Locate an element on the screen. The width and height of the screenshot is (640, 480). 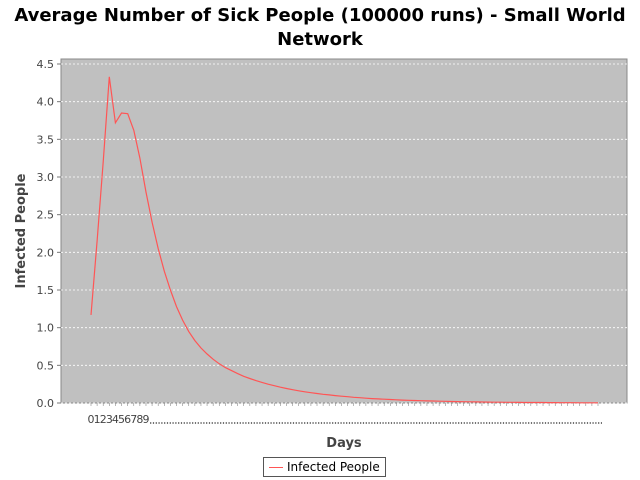
x-tick-label: 7 is located at coordinates (133, 419).